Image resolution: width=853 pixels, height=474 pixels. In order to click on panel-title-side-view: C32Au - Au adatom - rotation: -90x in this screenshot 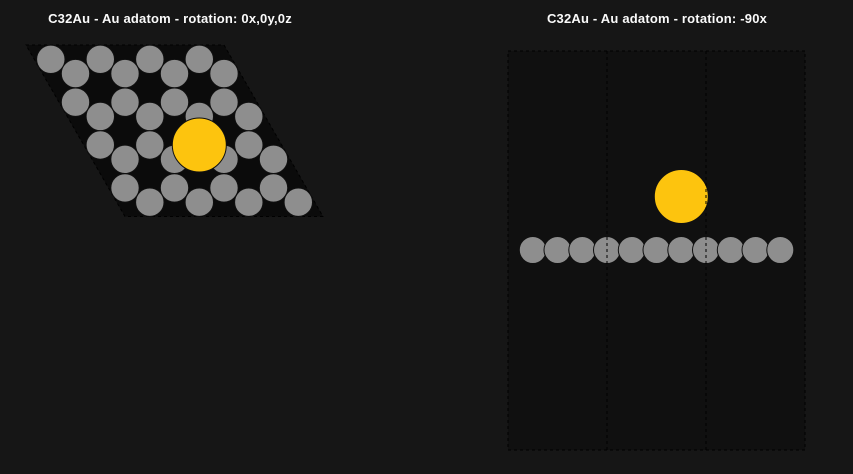, I will do `click(657, 18)`.